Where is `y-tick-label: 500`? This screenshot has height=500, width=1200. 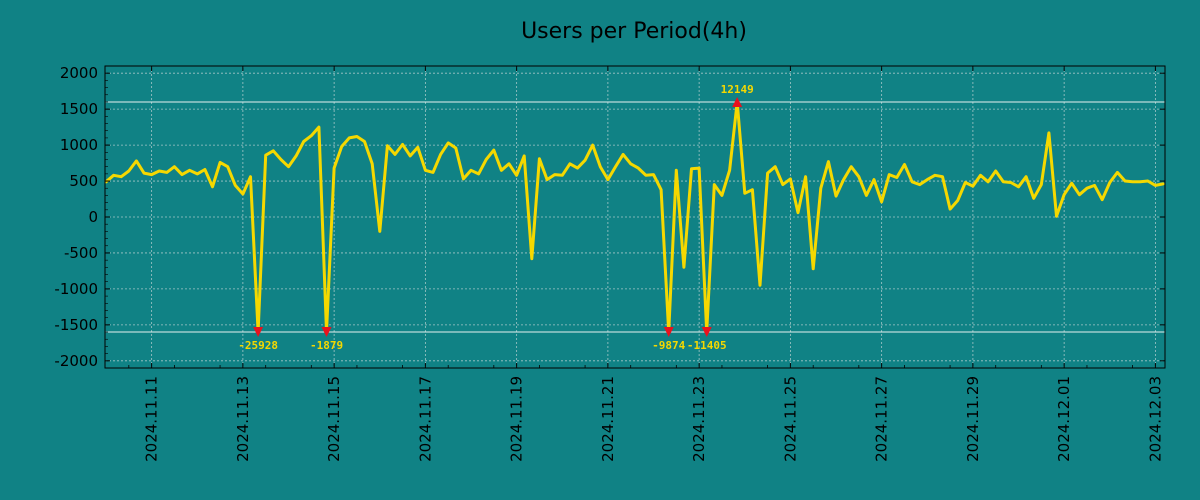
y-tick-label: 500 is located at coordinates (83, 181).